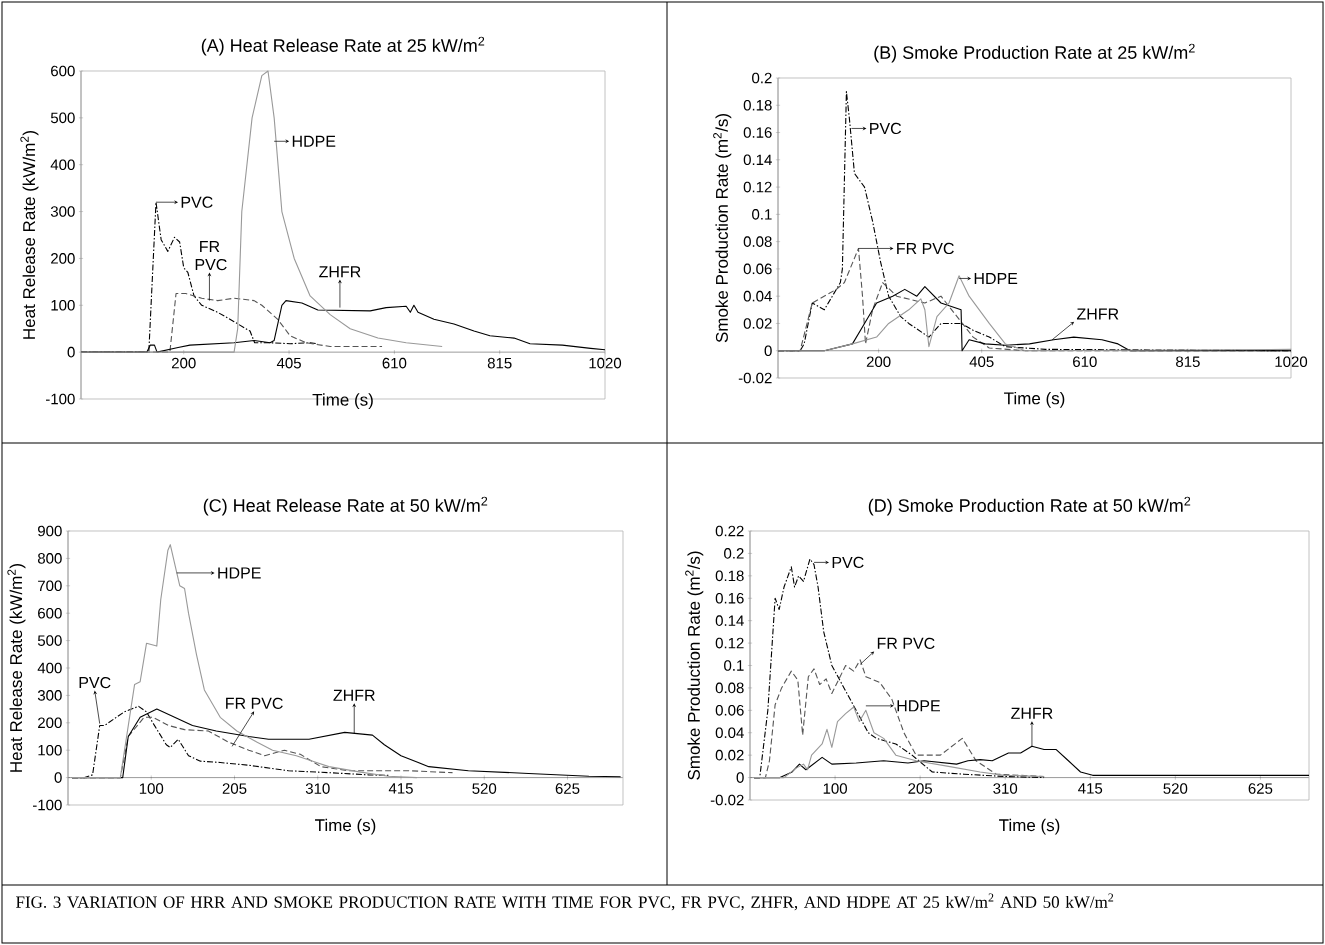 This screenshot has height=945, width=1325. Describe the element at coordinates (729, 531) in the screenshot. I see `y-tick-label: 0.22` at that location.